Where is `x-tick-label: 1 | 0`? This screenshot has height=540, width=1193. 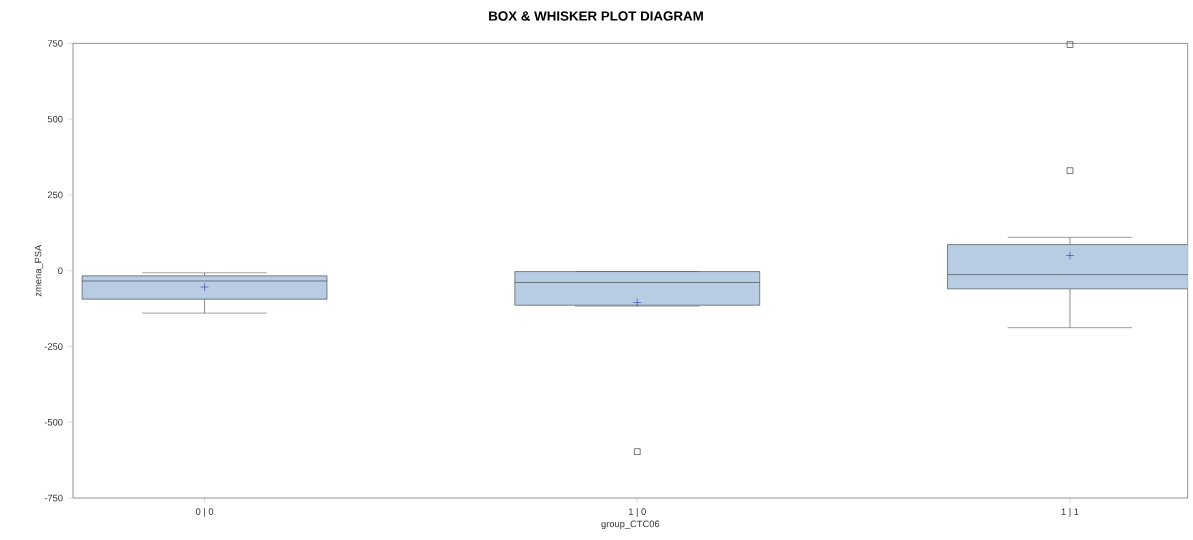 x-tick-label: 1 | 0 is located at coordinates (637, 512).